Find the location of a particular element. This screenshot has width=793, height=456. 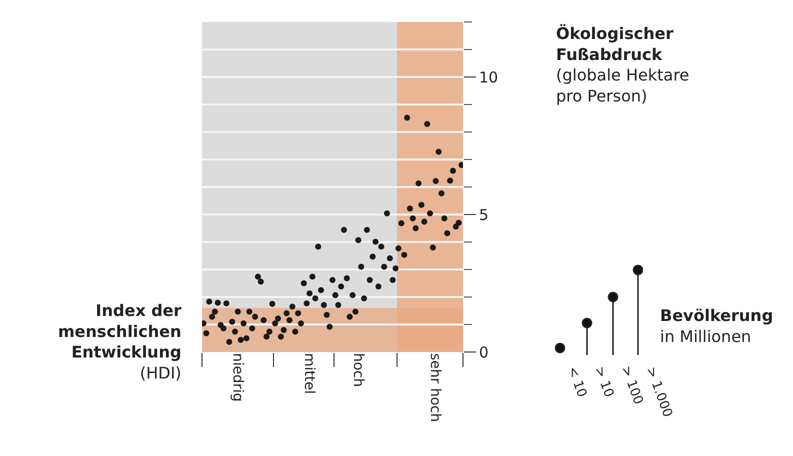

y-tick-label: 5 is located at coordinates (484, 215).